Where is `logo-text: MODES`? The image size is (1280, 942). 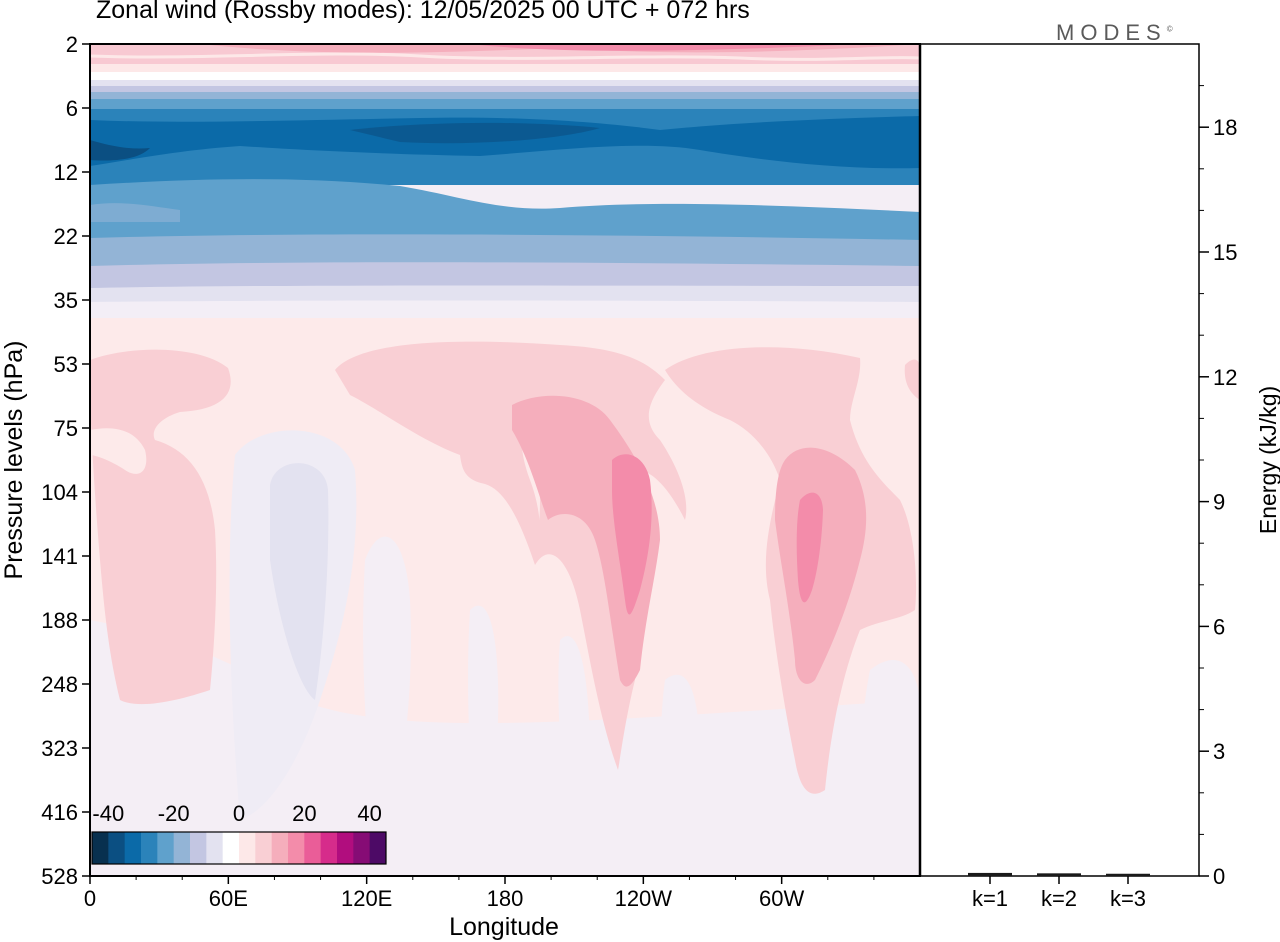
logo-text: MODES is located at coordinates (1111, 32).